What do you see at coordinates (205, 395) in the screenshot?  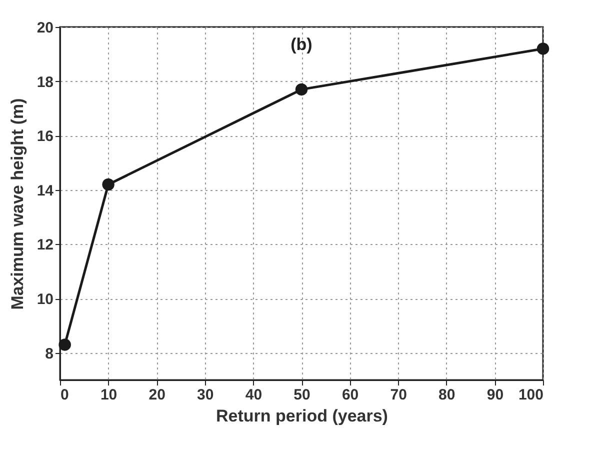 I see `x-tick-label: 30` at bounding box center [205, 395].